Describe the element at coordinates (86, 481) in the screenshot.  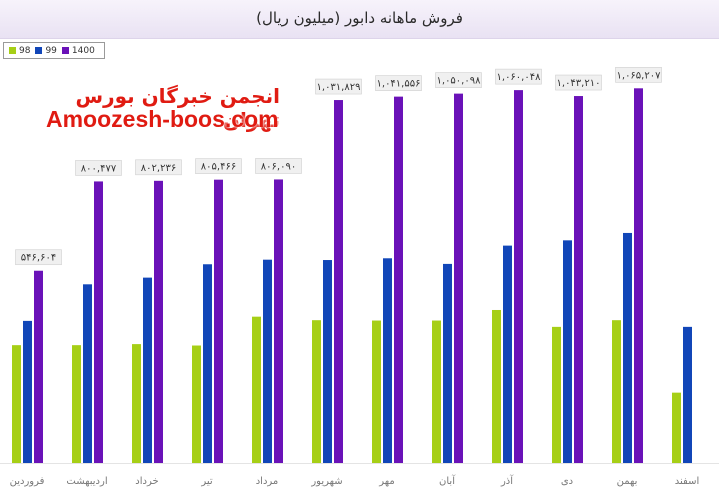
I see `x-tick-label-2: اردیبهشت` at that location.